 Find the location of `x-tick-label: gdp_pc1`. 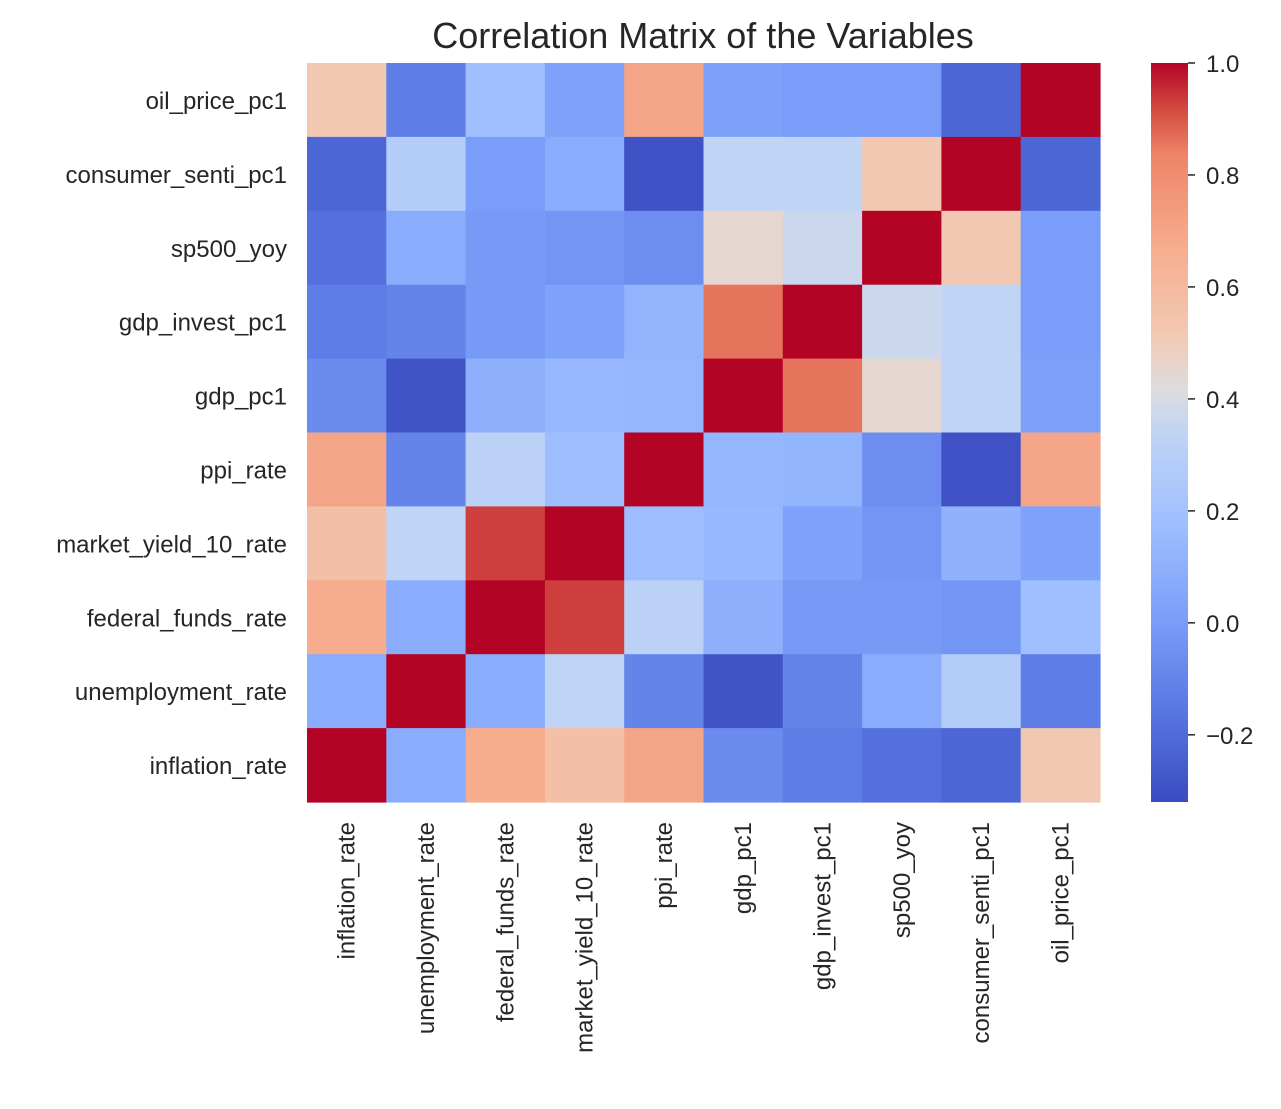

x-tick-label: gdp_pc1 is located at coordinates (743, 868).